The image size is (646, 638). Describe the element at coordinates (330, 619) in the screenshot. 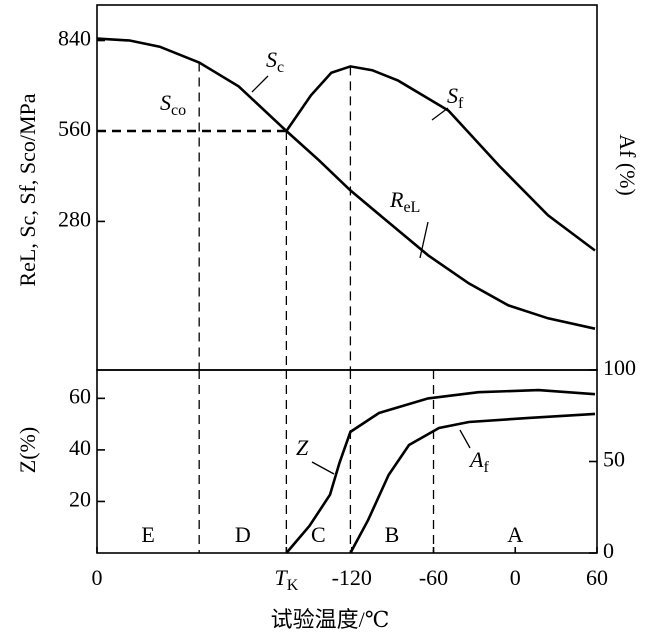

I see `x-axis-label: 试验温度/℃` at that location.